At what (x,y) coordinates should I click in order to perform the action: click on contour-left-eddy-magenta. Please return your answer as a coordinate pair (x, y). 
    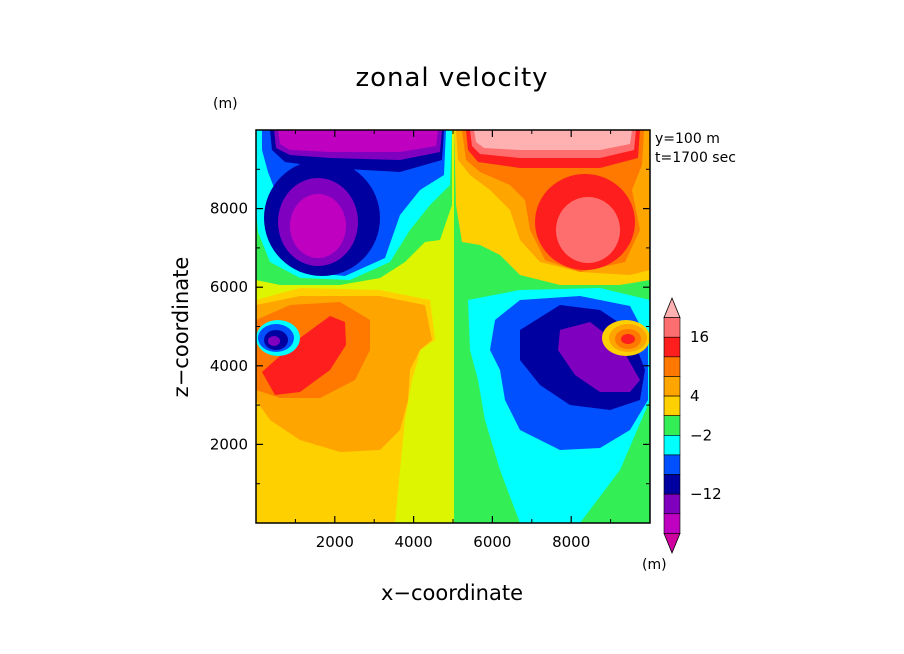
    Looking at the image, I should click on (318, 226).